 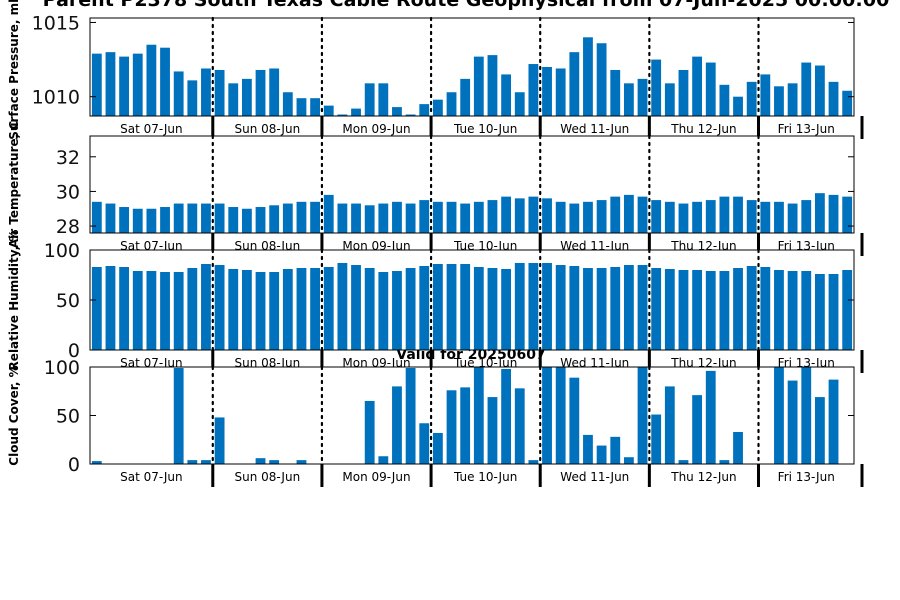 What do you see at coordinates (74, 465) in the screenshot?
I see `y-tick-label: 0` at bounding box center [74, 465].